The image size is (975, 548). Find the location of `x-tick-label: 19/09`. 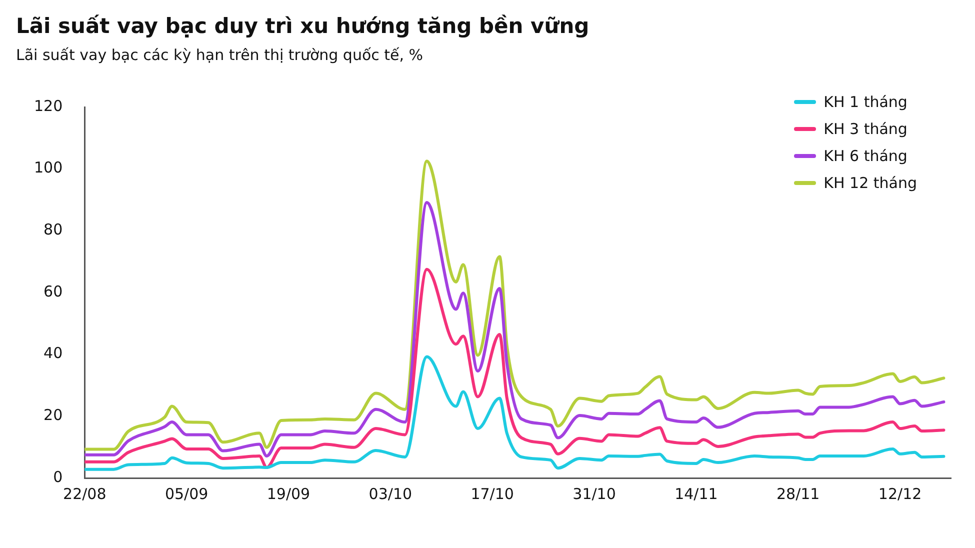

x-tick-label: 19/09 is located at coordinates (288, 493).